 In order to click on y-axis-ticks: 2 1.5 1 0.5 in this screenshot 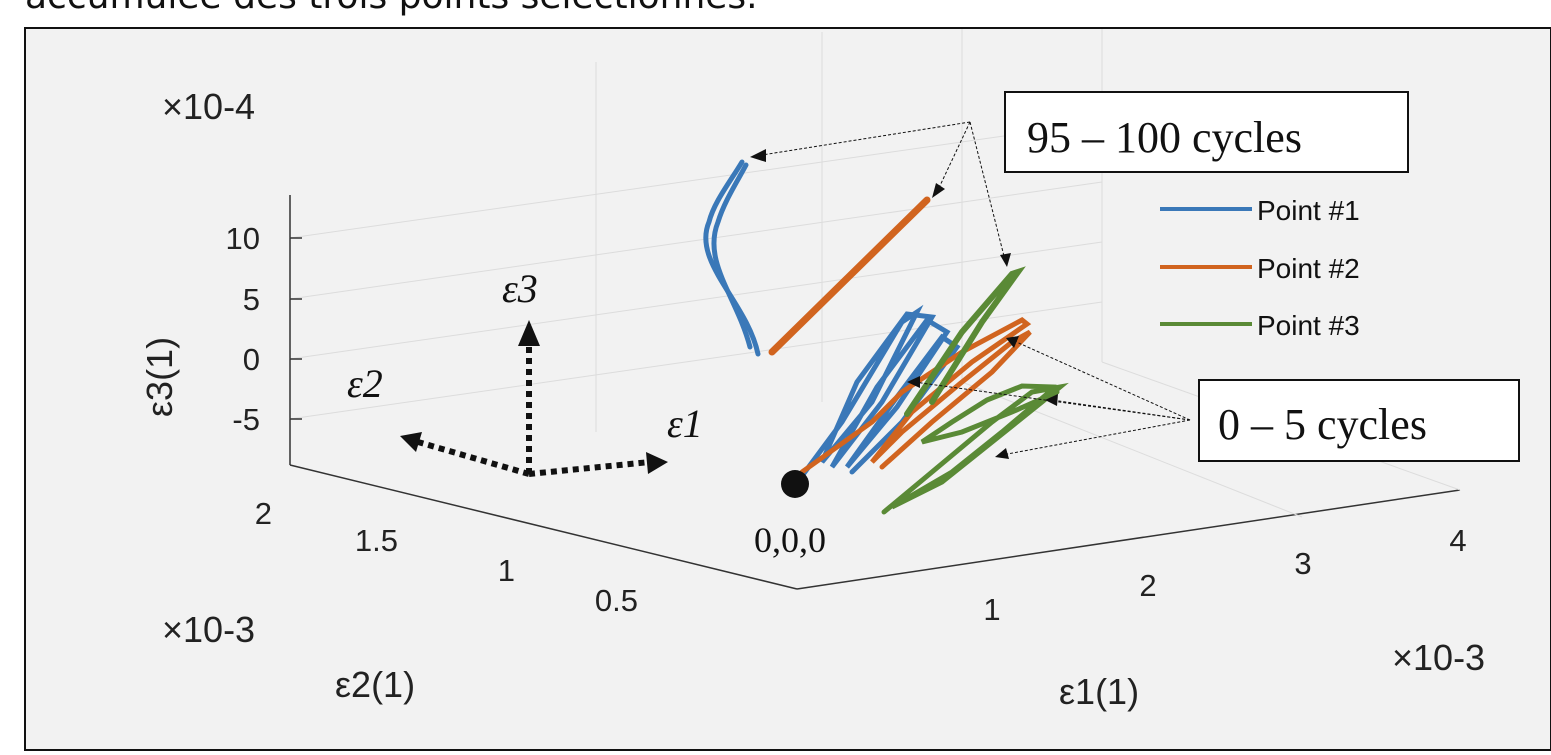, I will do `click(446, 557)`.